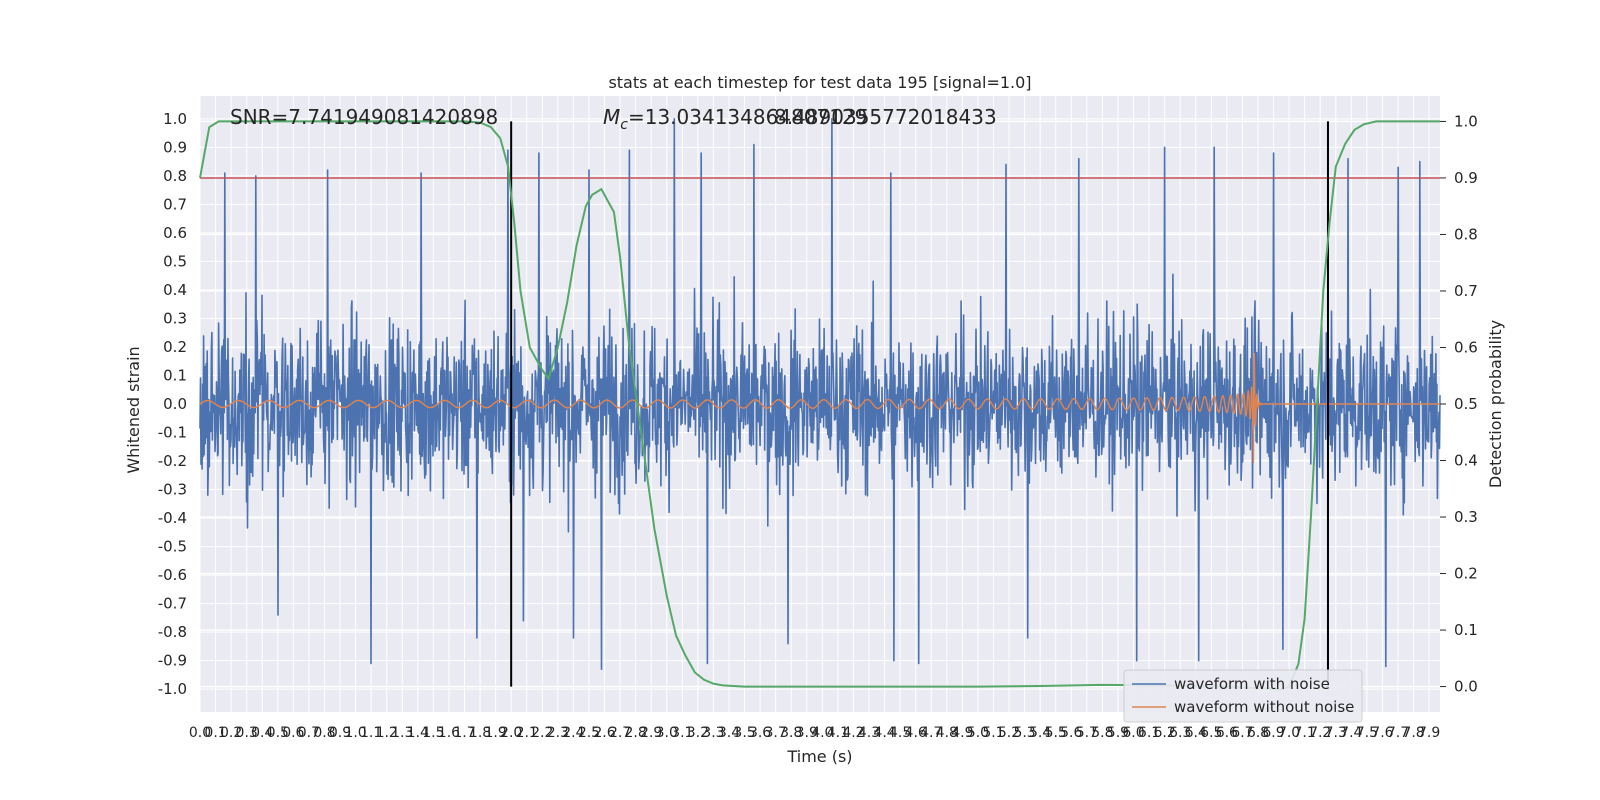 The image size is (1600, 800). I want to click on x-tick-label: 0.5, so click(278, 733).